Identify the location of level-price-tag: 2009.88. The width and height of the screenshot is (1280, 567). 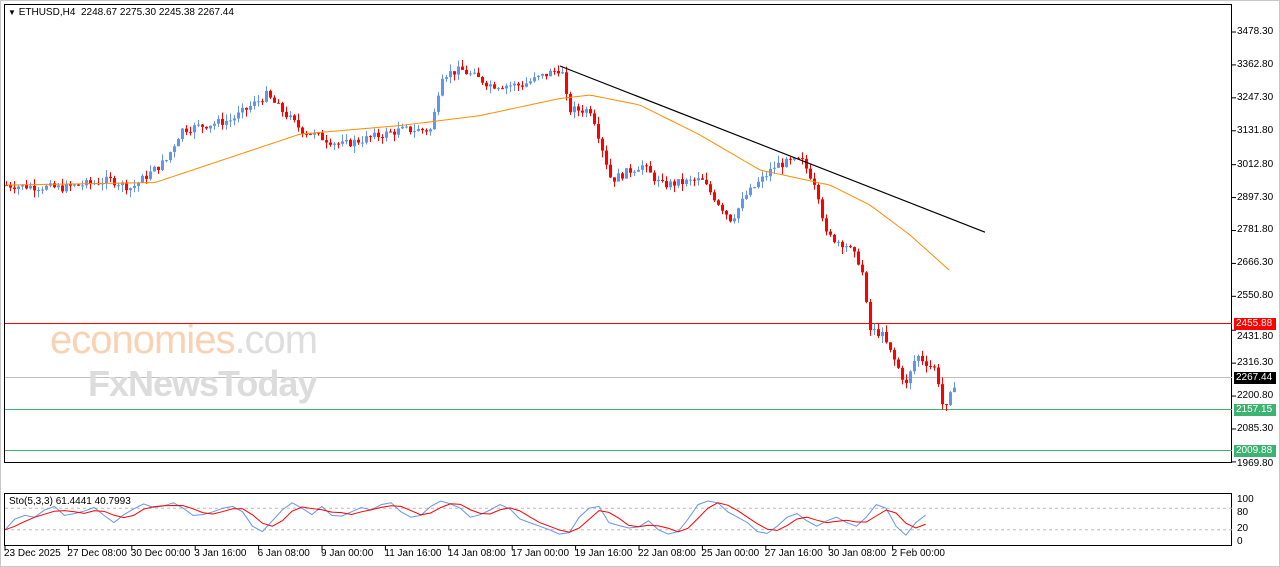
(1255, 450).